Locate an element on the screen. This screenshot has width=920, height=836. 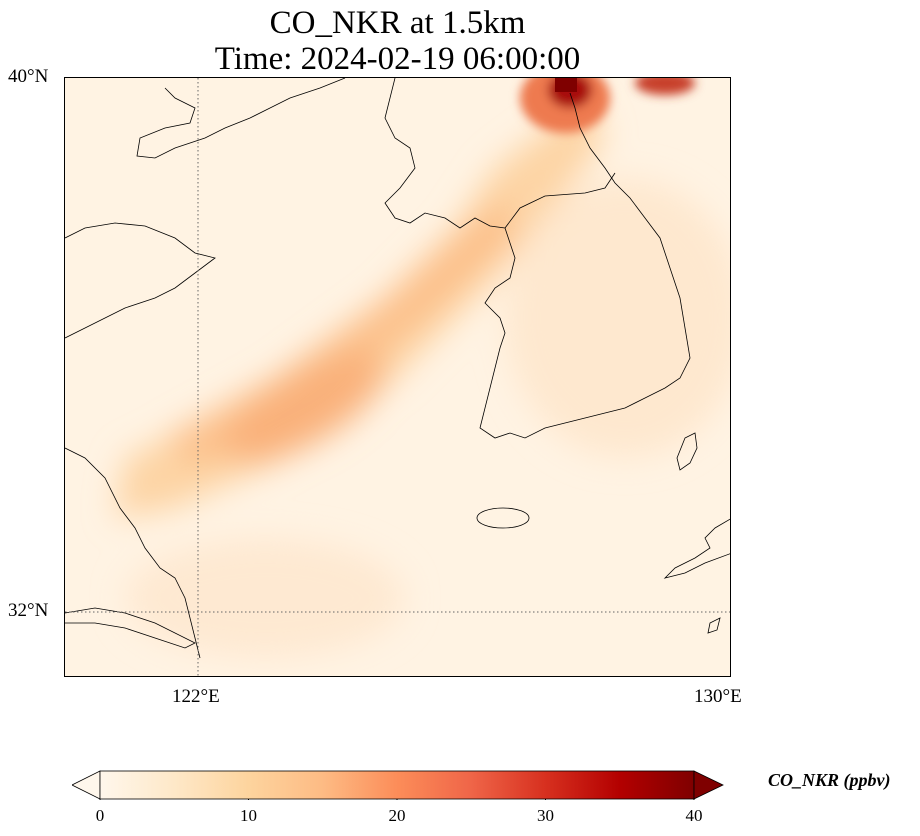
hotspot-ne is located at coordinates (665, 86).